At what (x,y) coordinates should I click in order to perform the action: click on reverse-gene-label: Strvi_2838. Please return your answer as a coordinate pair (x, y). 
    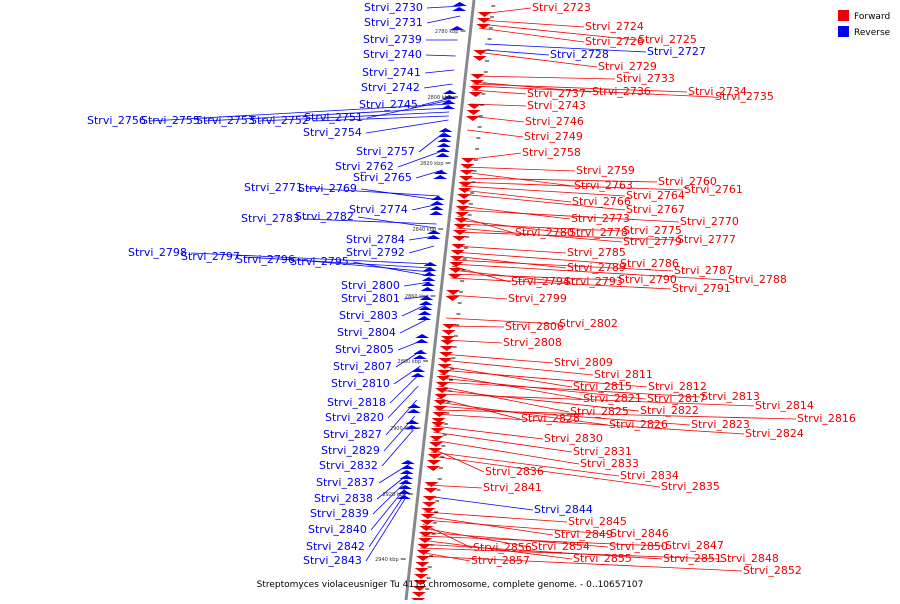
    Looking at the image, I should click on (343, 498).